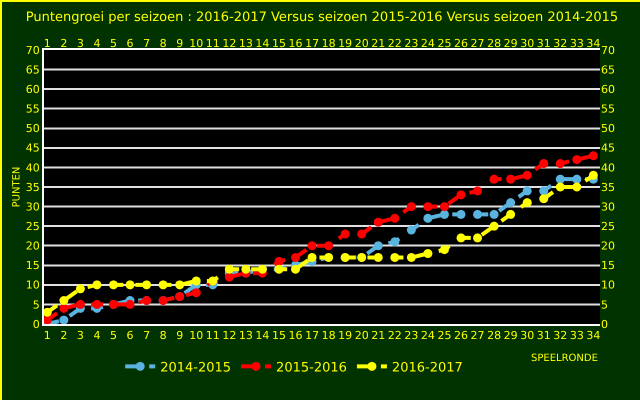 This screenshot has height=400, width=640. Describe the element at coordinates (378, 43) in the screenshot. I see `x-tick-label: 21` at that location.